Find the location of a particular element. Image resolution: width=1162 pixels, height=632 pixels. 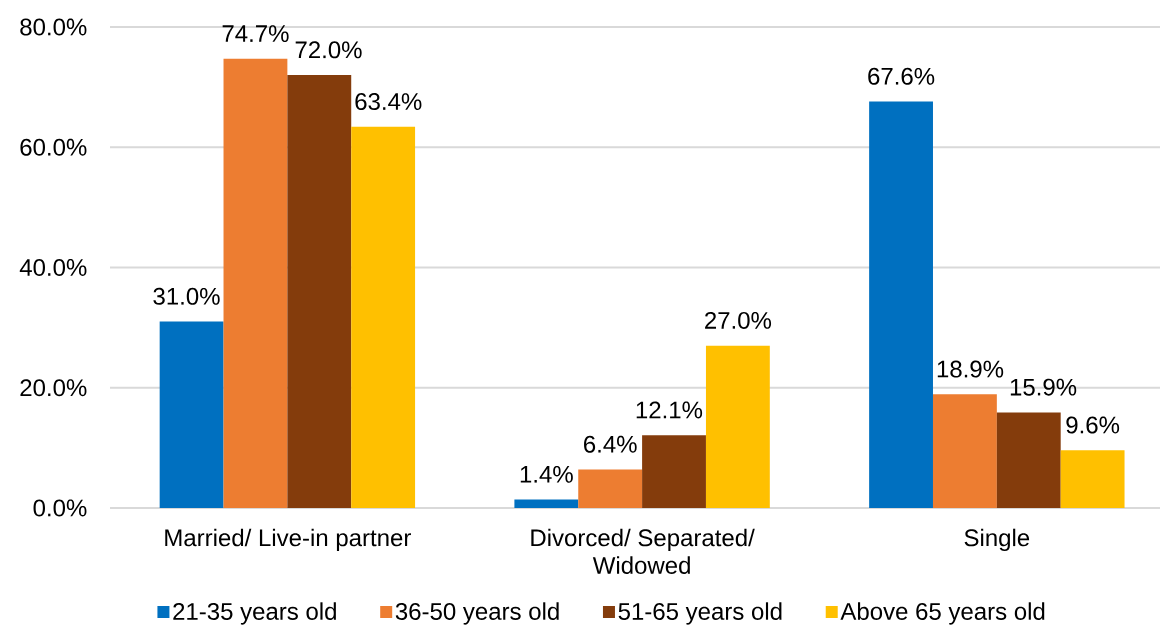

y-tick-label: 20.0% is located at coordinates (53, 388).